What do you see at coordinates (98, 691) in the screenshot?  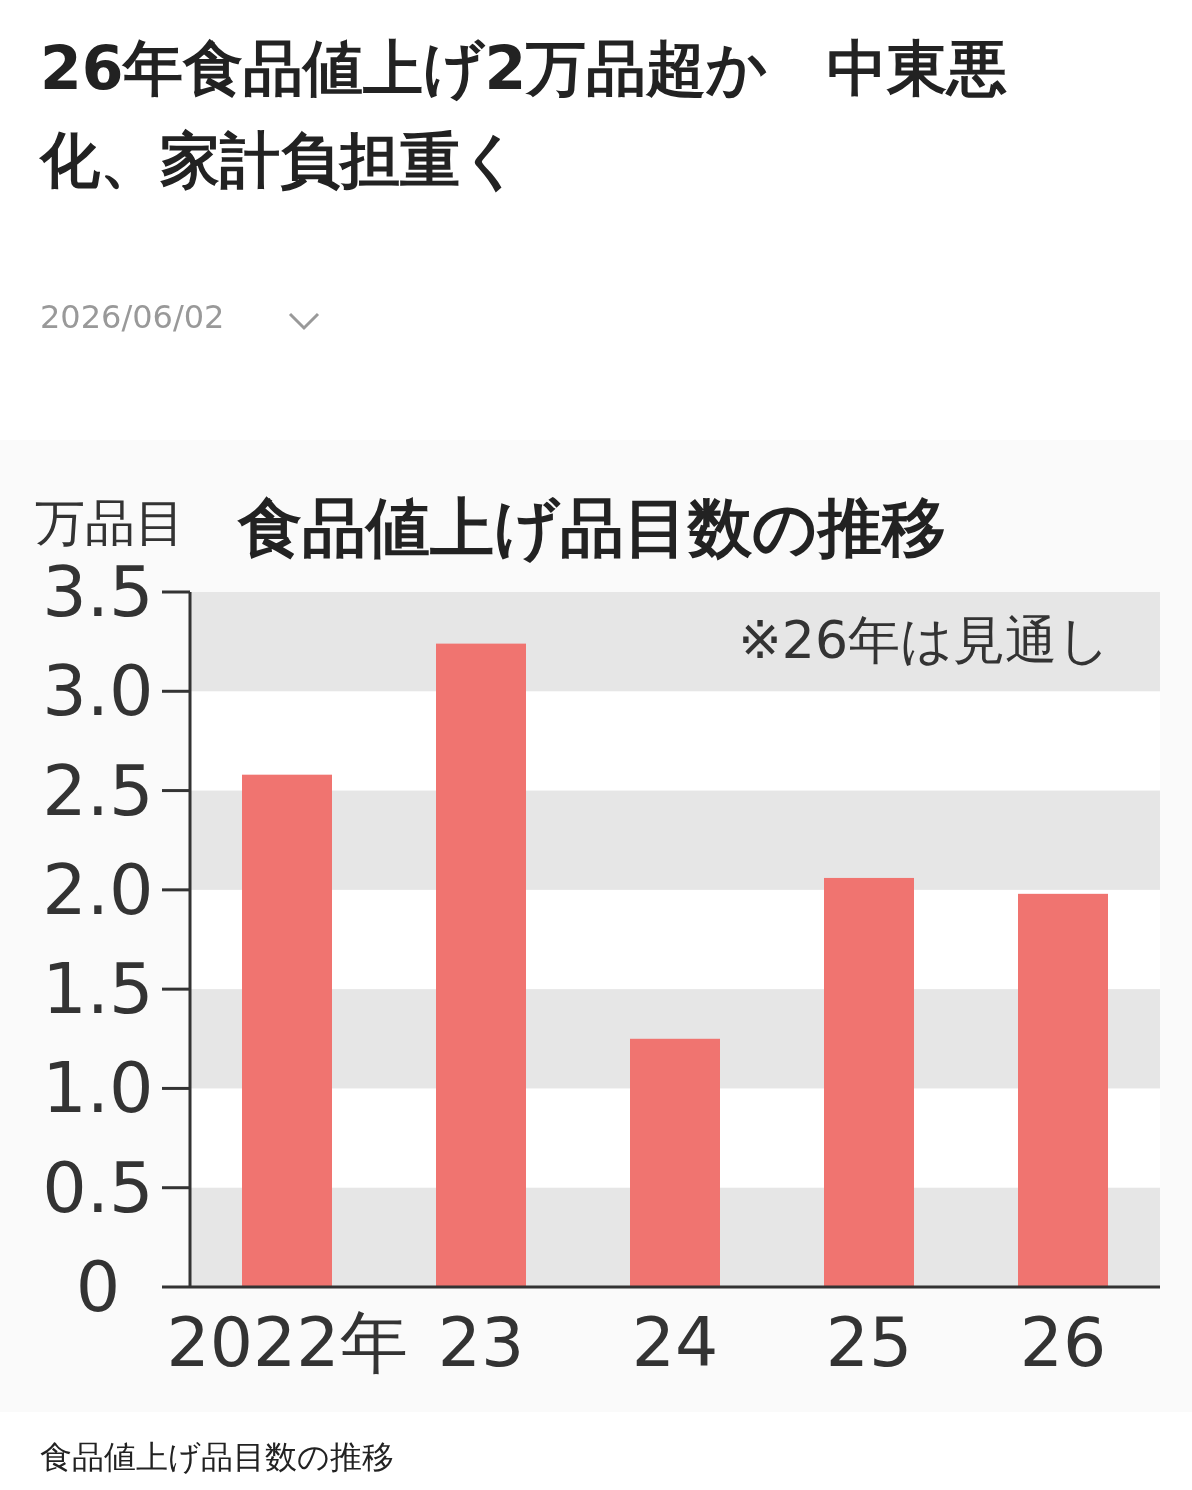 I see `y-tick-label: 3.0` at bounding box center [98, 691].